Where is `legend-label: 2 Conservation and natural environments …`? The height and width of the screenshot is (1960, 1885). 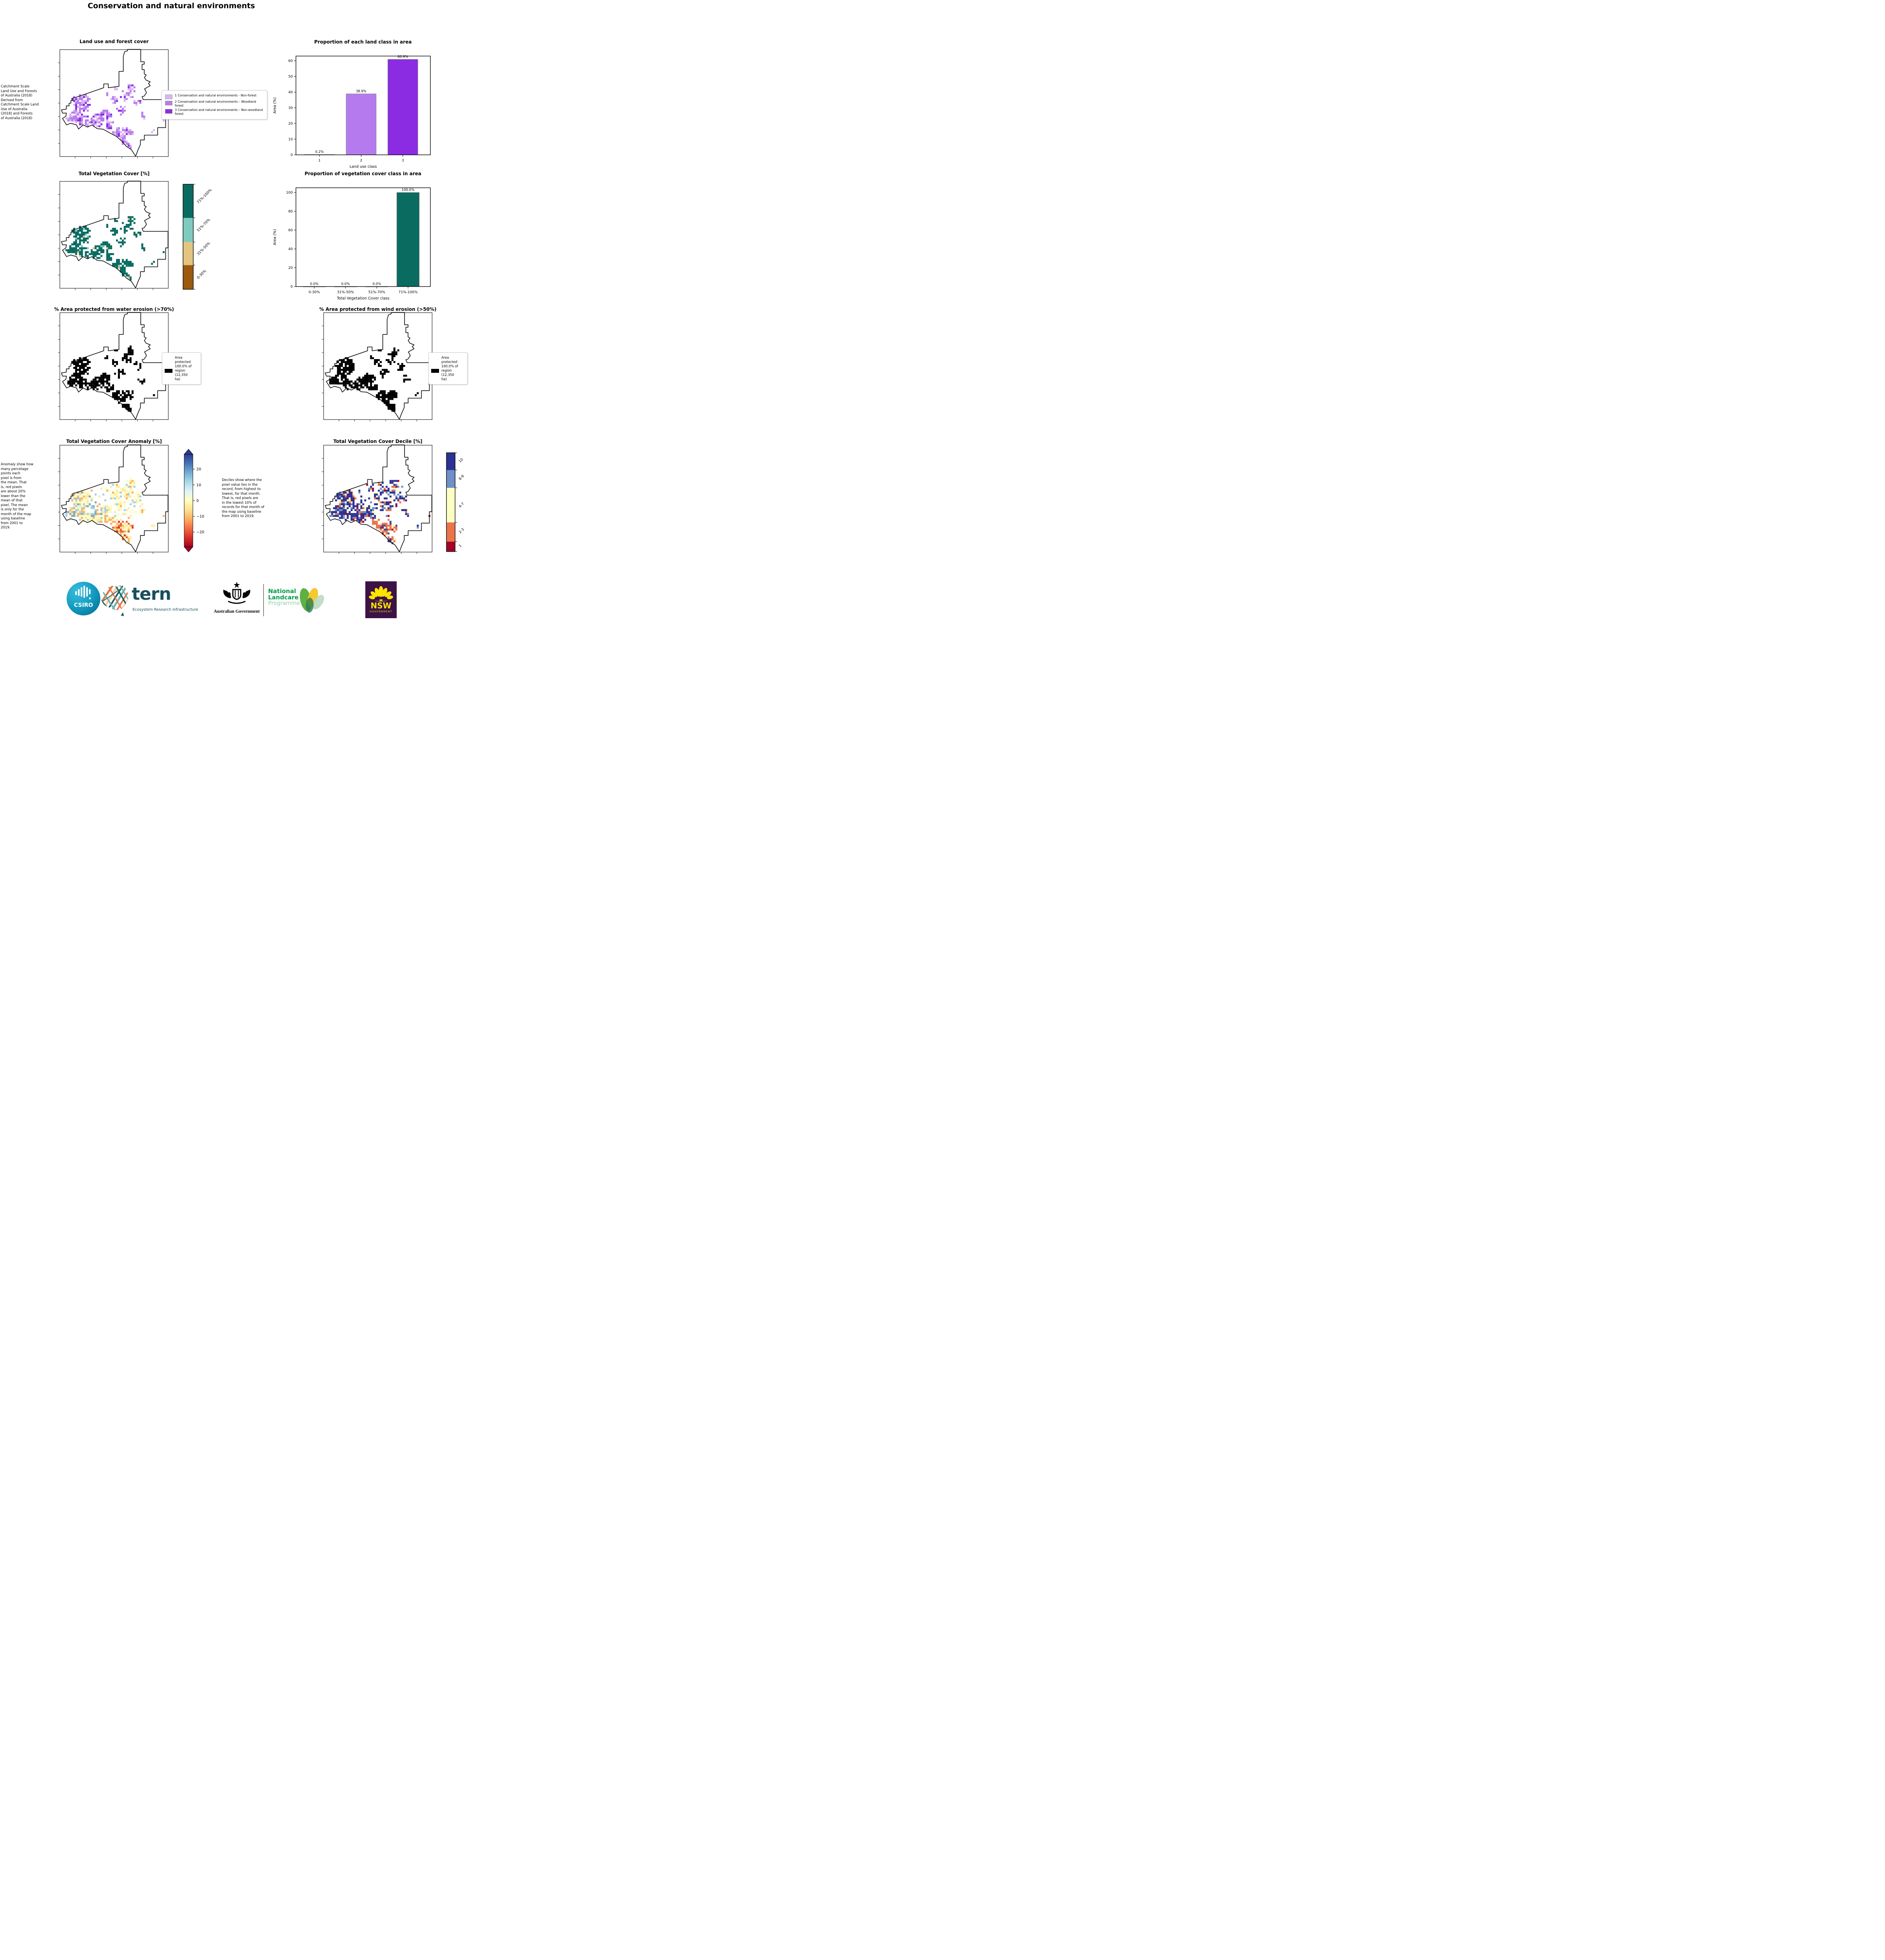 legend-label: 2 Conservation and natural environments … is located at coordinates (216, 103).